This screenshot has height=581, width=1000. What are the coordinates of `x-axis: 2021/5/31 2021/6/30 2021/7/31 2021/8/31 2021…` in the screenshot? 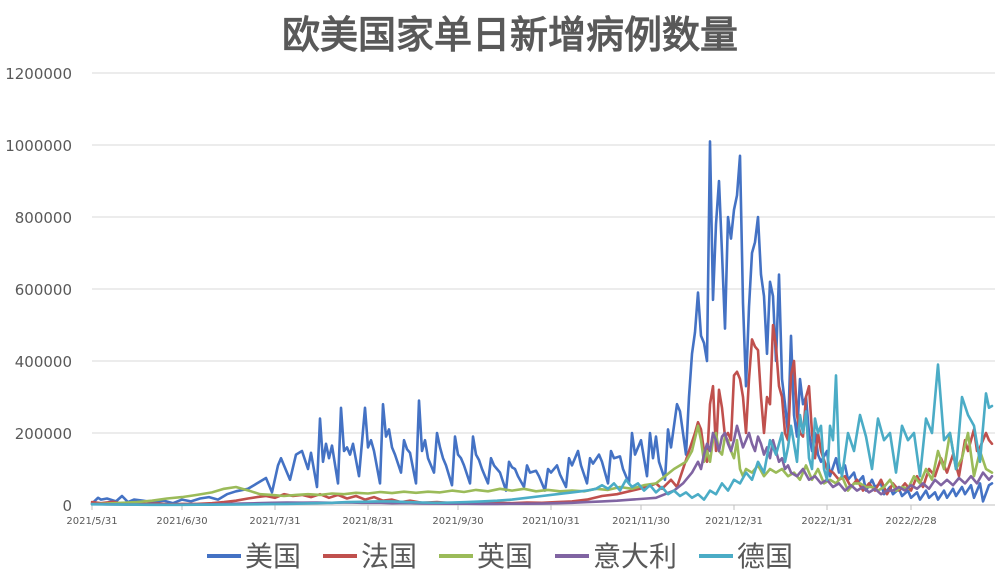 It's located at (501, 516).